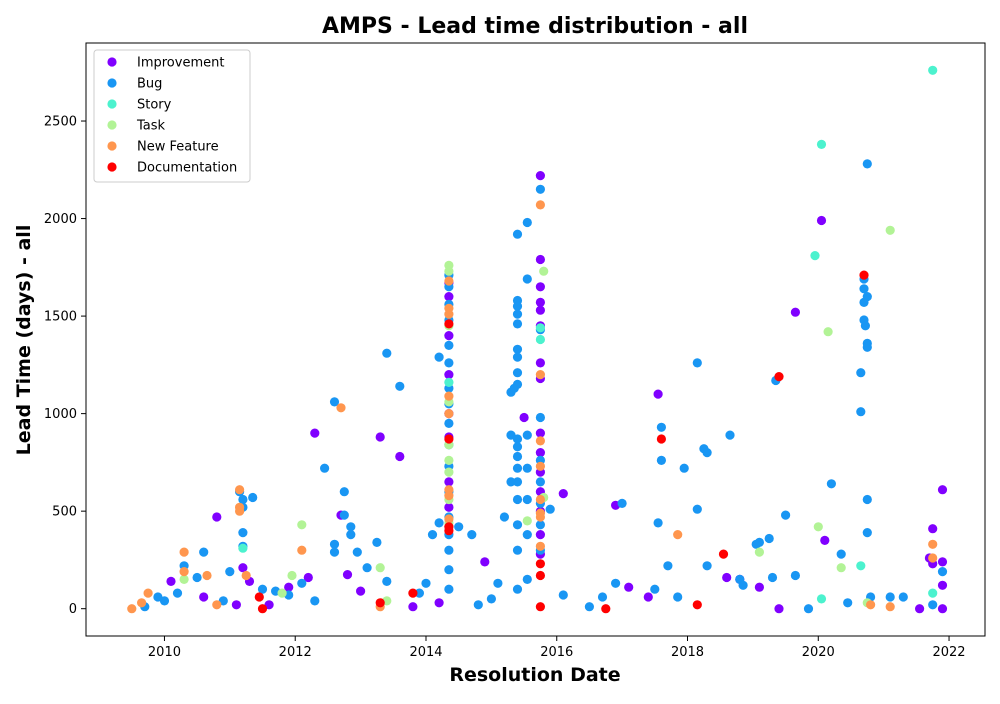  I want to click on legend-label: Task, so click(151, 126).